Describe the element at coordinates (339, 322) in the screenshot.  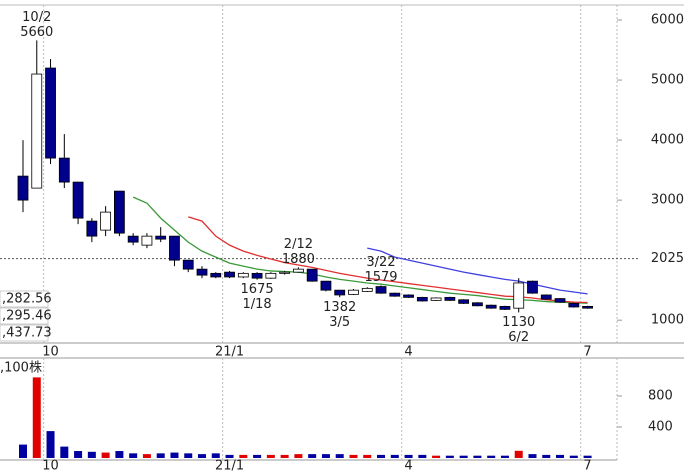
I see `annotation: 3/5` at that location.